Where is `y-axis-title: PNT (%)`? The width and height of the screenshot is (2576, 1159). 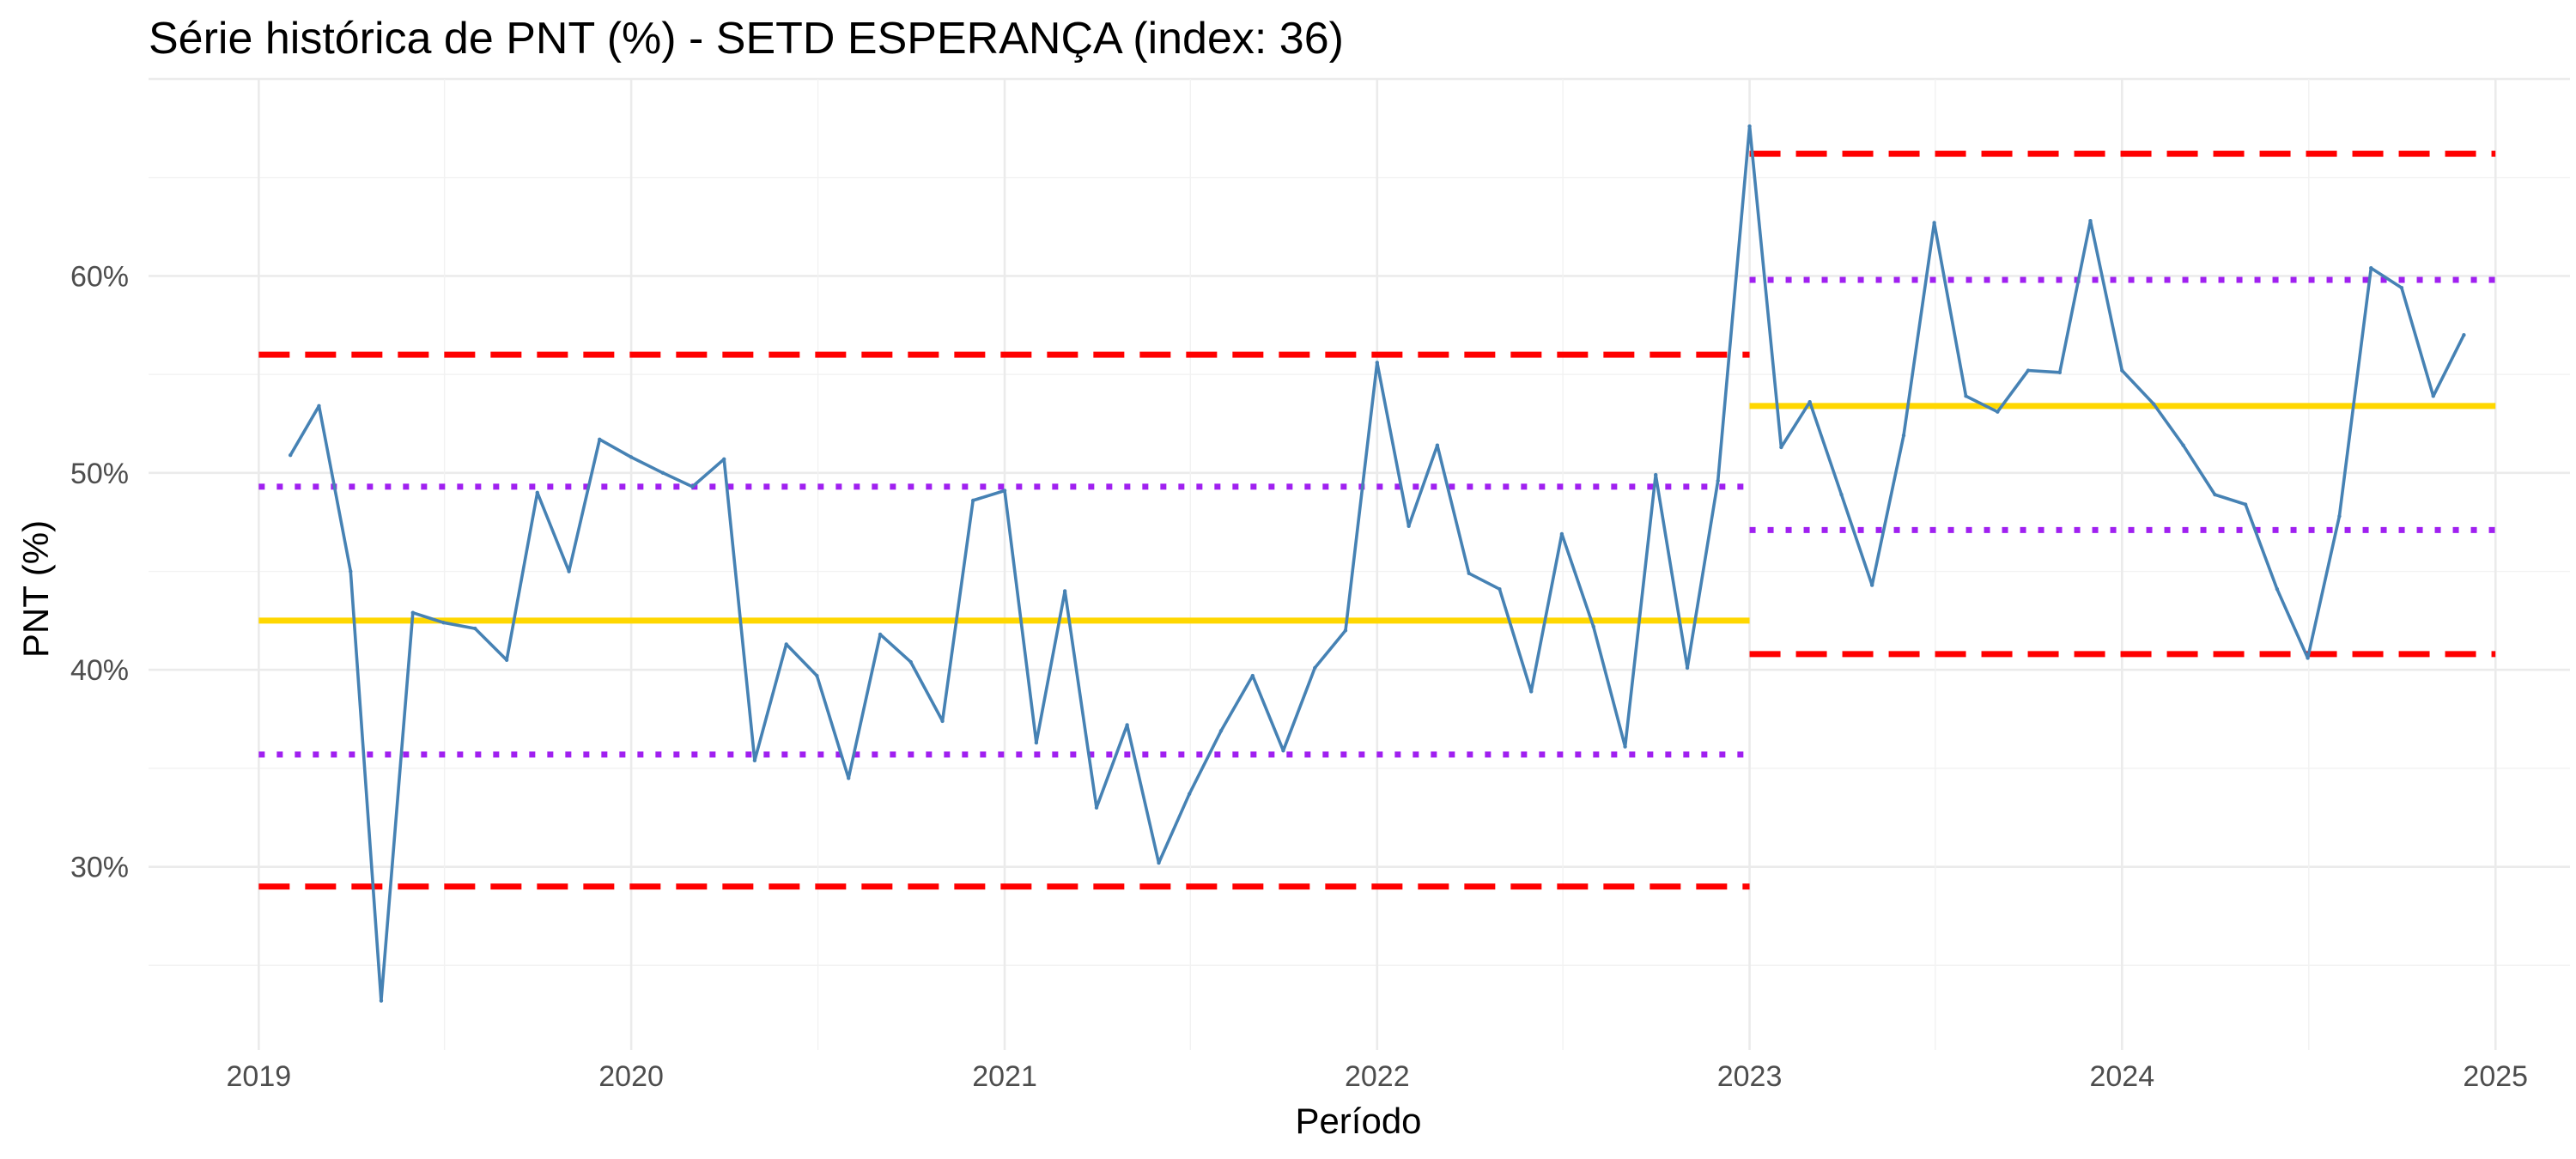 y-axis-title: PNT (%) is located at coordinates (36, 589).